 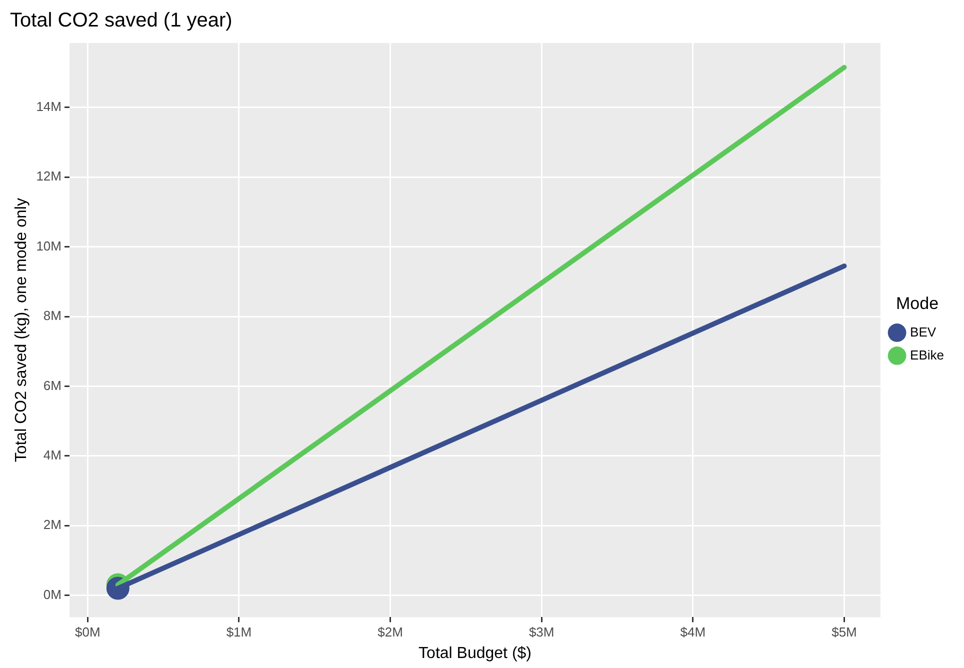 I want to click on x-tick-label: $4M, so click(x=693, y=632).